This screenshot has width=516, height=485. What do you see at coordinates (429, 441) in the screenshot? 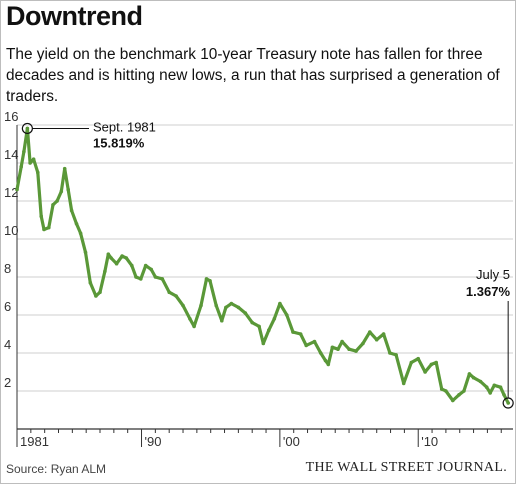
I see `x-tick-label-2010: '10` at bounding box center [429, 441].